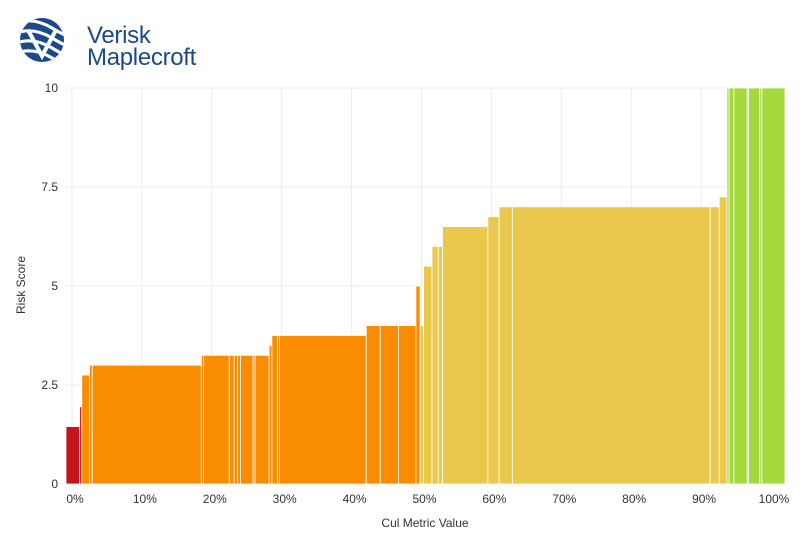 The width and height of the screenshot is (800, 551). What do you see at coordinates (49, 286) in the screenshot?
I see `y-tick-labels: 0 2.5 5 7.5 10` at bounding box center [49, 286].